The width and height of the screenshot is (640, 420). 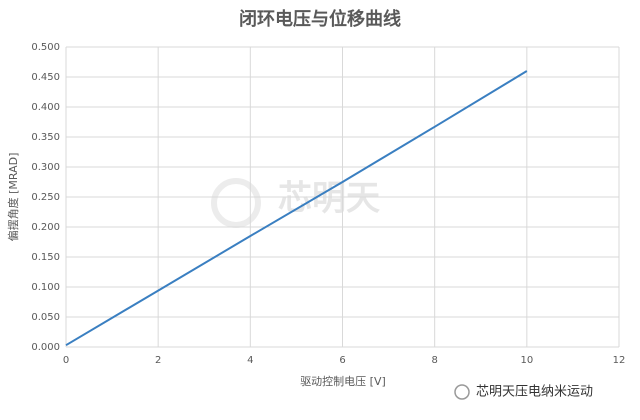 What do you see at coordinates (45, 227) in the screenshot?
I see `y-tick-label: 0.200` at bounding box center [45, 227].